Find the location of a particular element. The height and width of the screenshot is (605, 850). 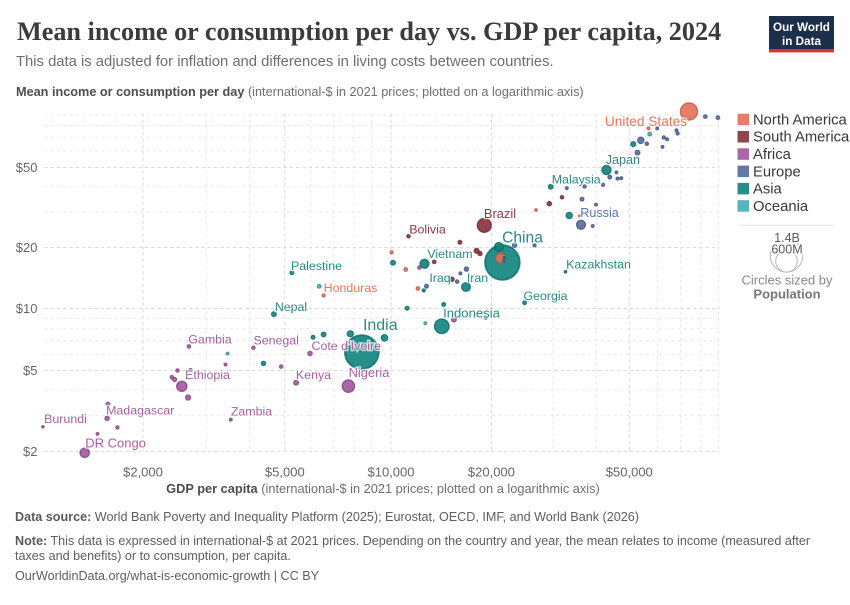

svg-text: Vietnam is located at coordinates (449, 254).